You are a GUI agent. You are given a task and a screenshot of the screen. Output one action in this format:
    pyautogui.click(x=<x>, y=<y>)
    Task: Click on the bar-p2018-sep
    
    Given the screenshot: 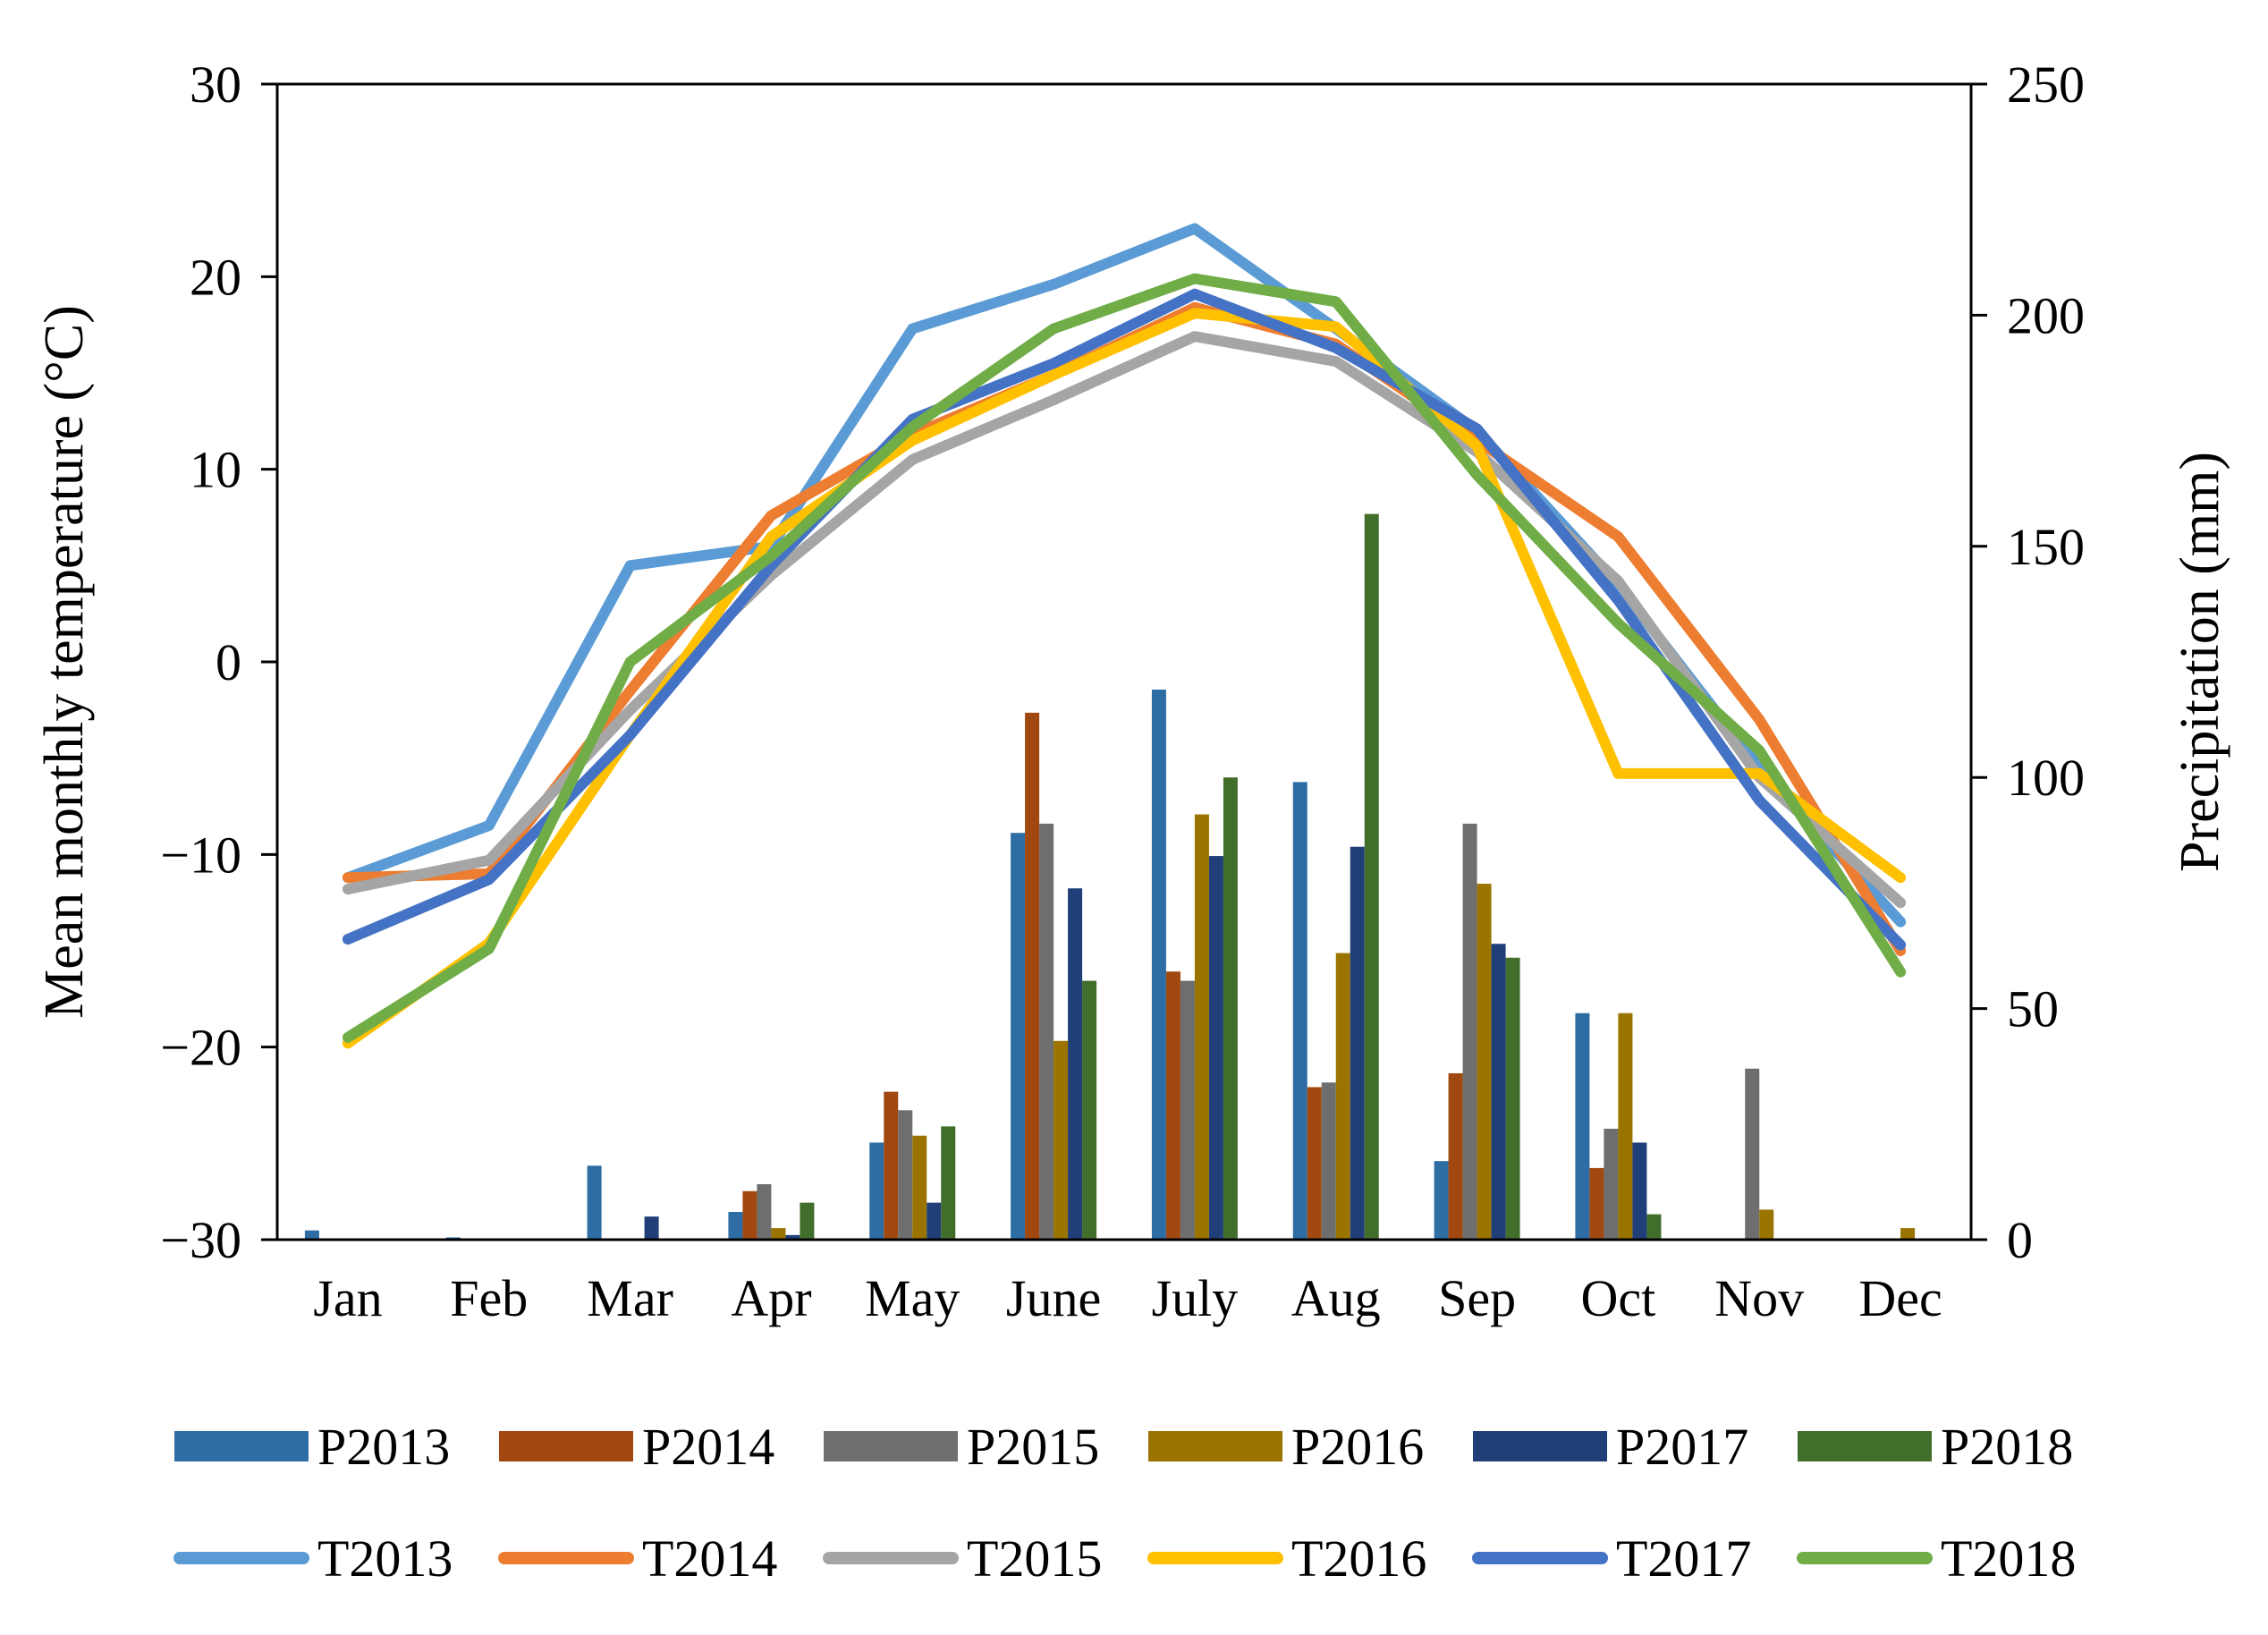 What is the action you would take?
    pyautogui.click(x=1512, y=1098)
    